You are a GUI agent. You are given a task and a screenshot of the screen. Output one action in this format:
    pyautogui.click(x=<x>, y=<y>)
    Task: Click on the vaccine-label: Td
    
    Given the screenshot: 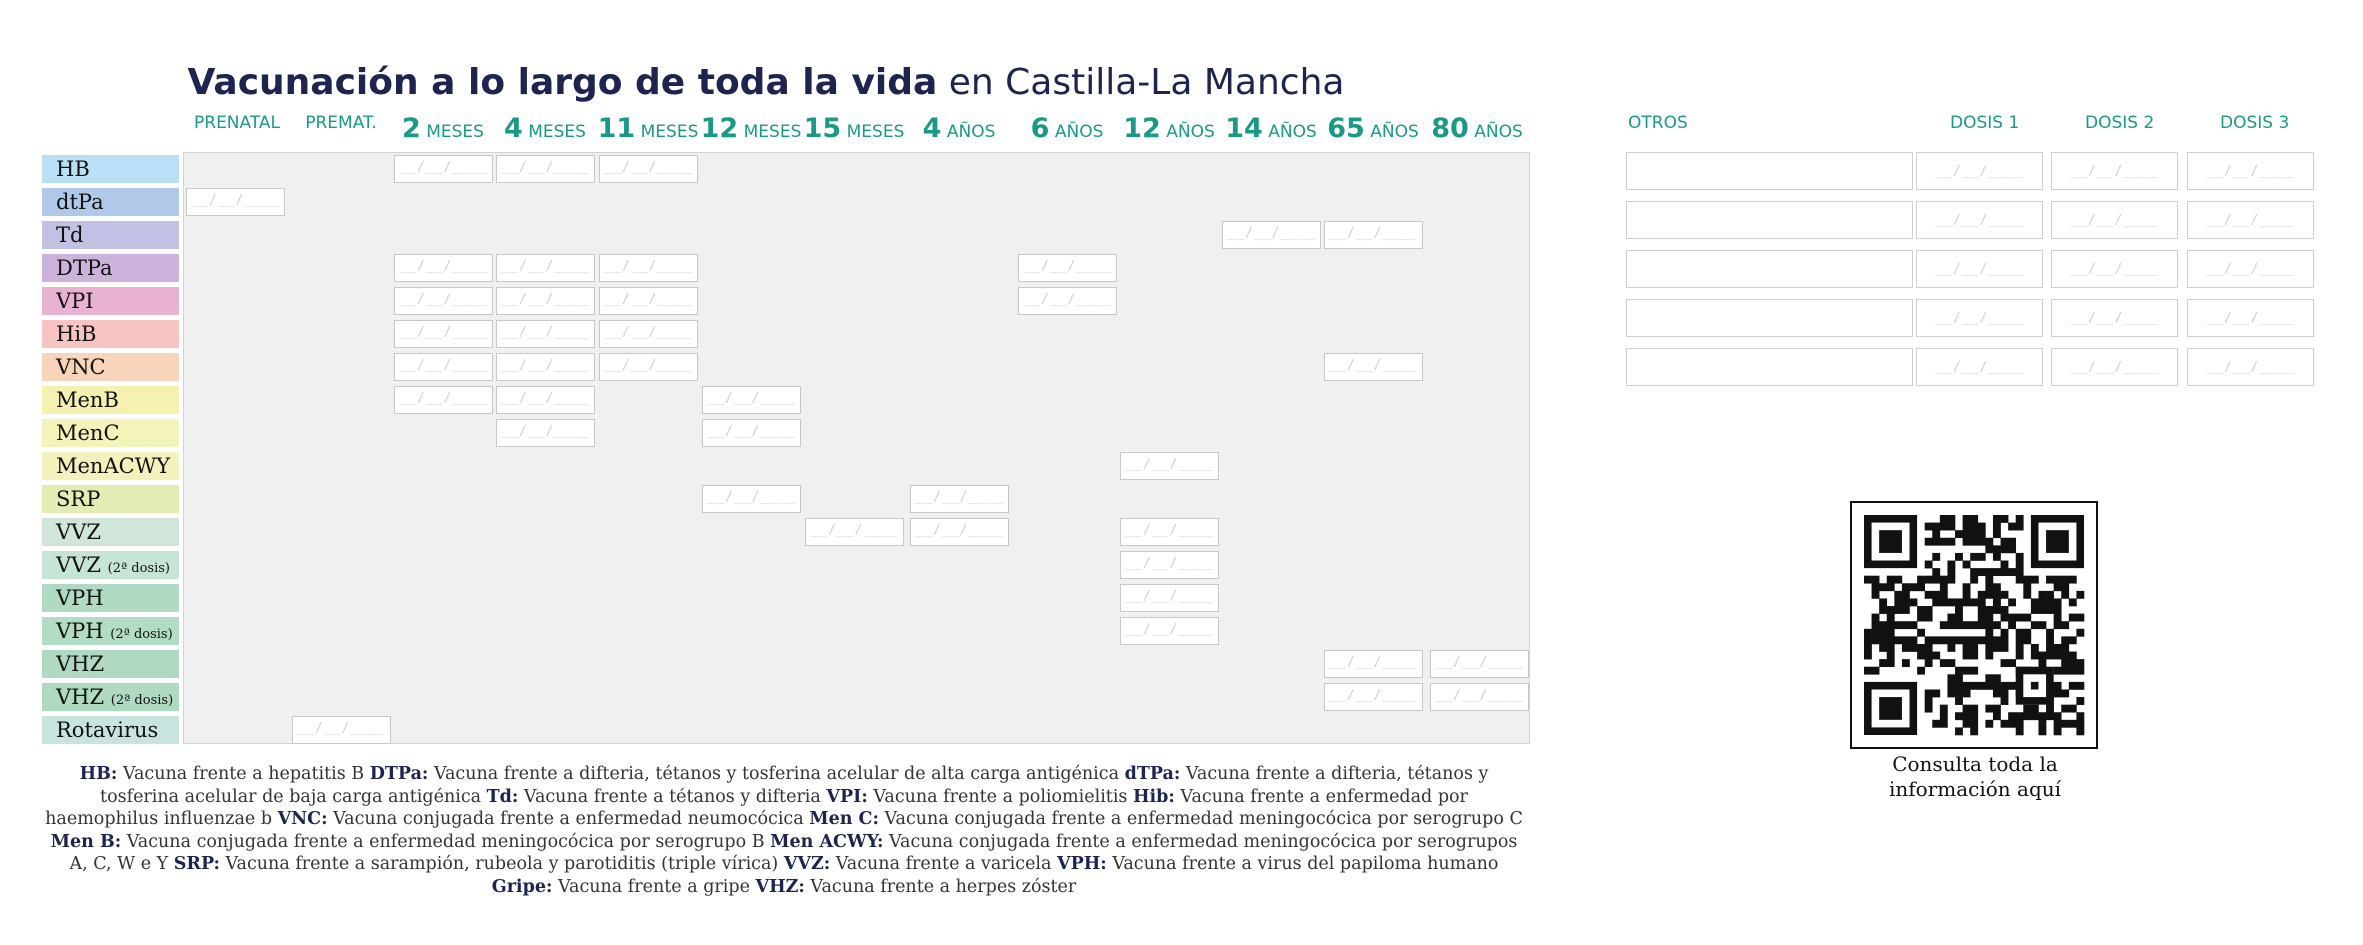 What is the action you would take?
    pyautogui.click(x=110, y=235)
    